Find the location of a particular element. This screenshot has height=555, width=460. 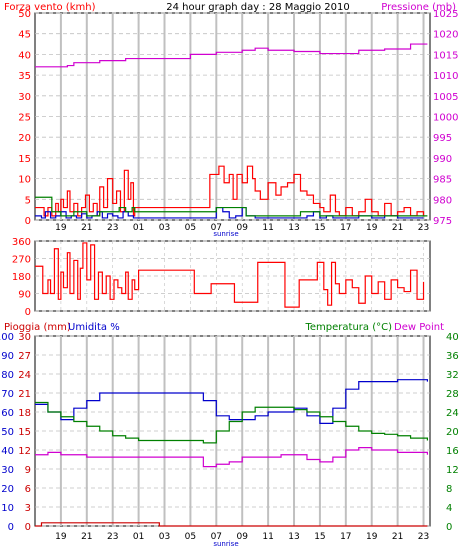

series-wind-direction is located at coordinates (230, 275).